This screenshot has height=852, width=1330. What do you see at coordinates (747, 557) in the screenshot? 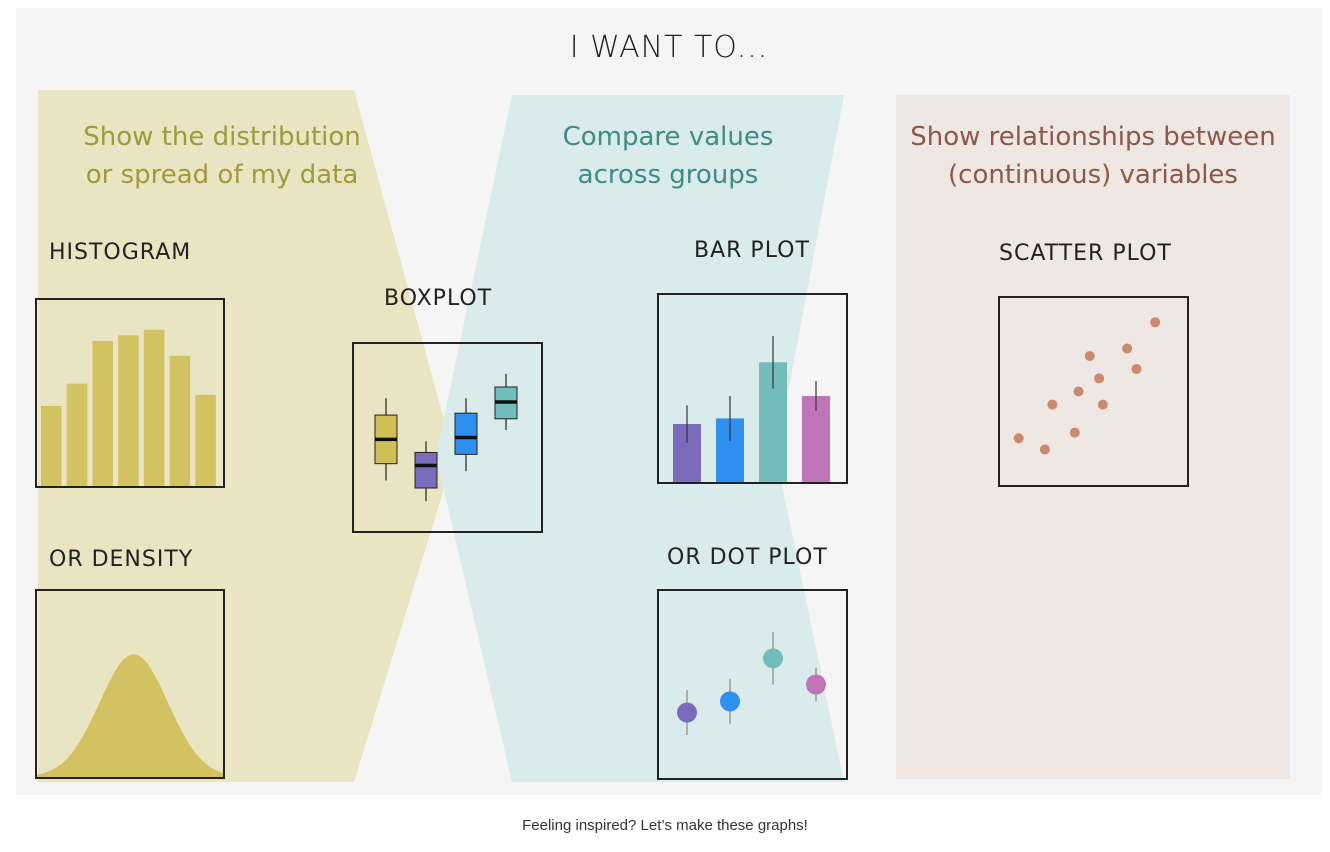
I see `dotplot-label: OR DOT PLOT` at bounding box center [747, 557].